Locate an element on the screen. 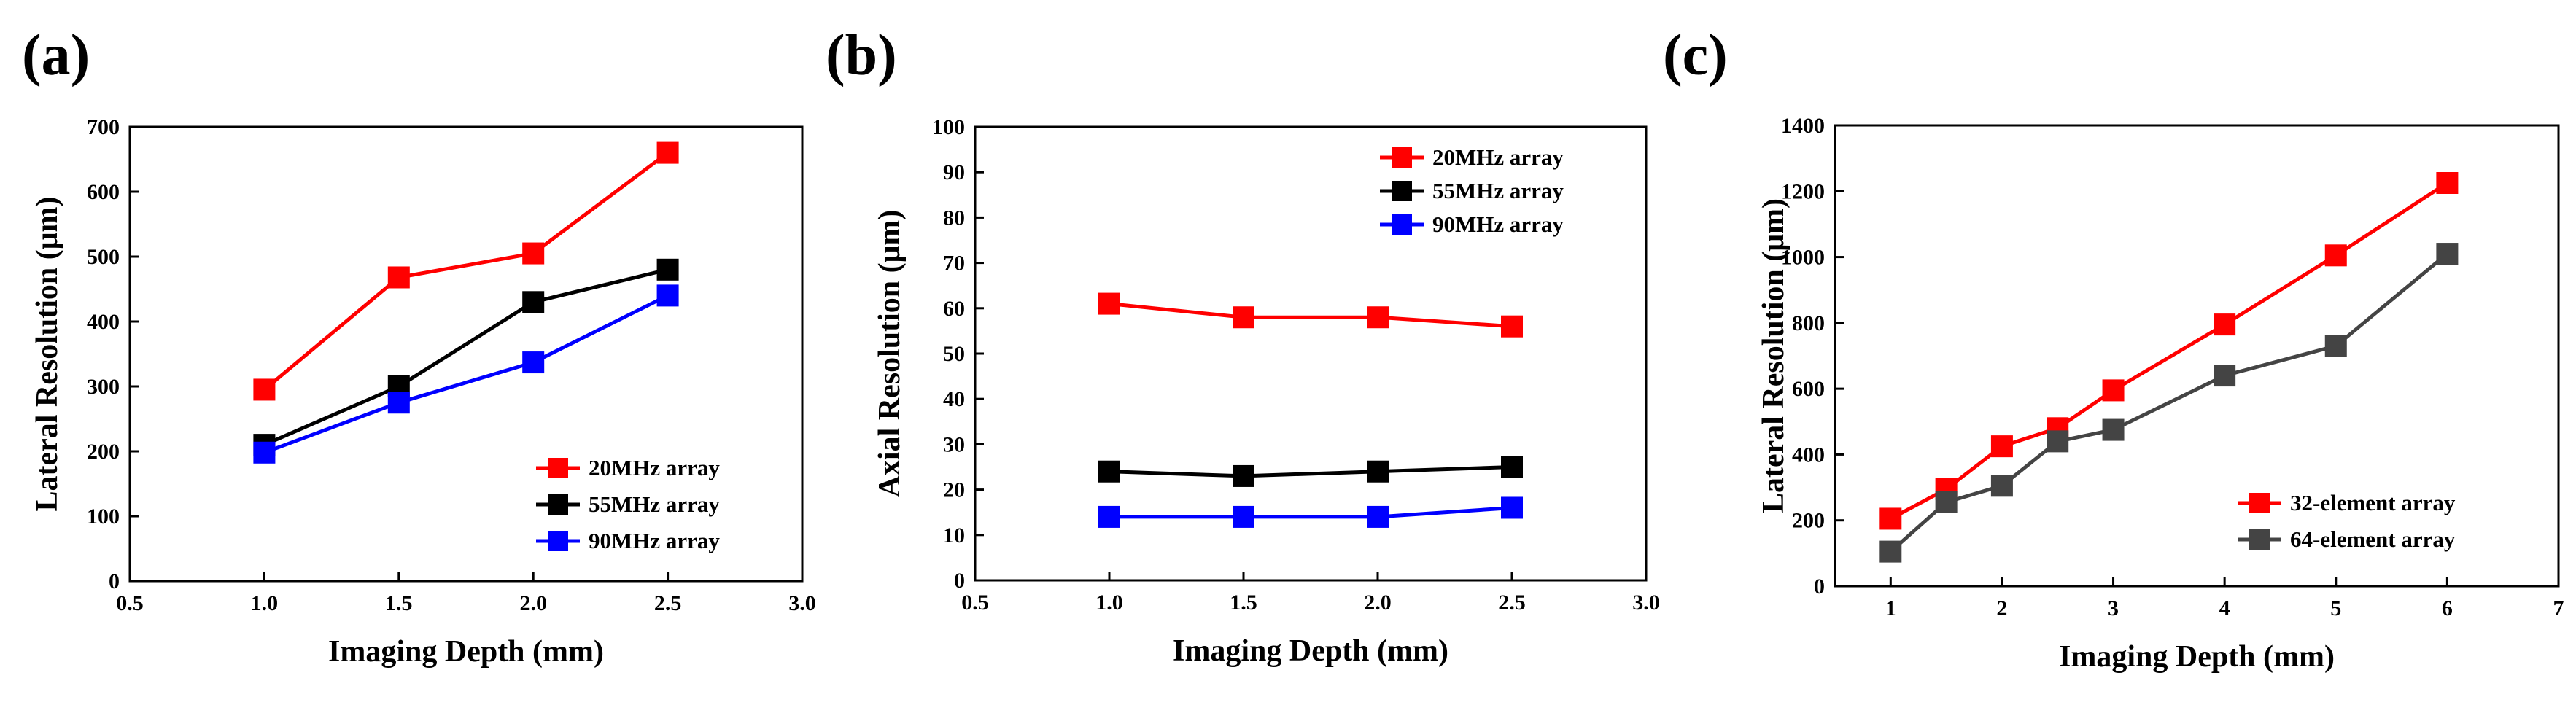  chart-b-ytick-label: 10 is located at coordinates (954, 535).